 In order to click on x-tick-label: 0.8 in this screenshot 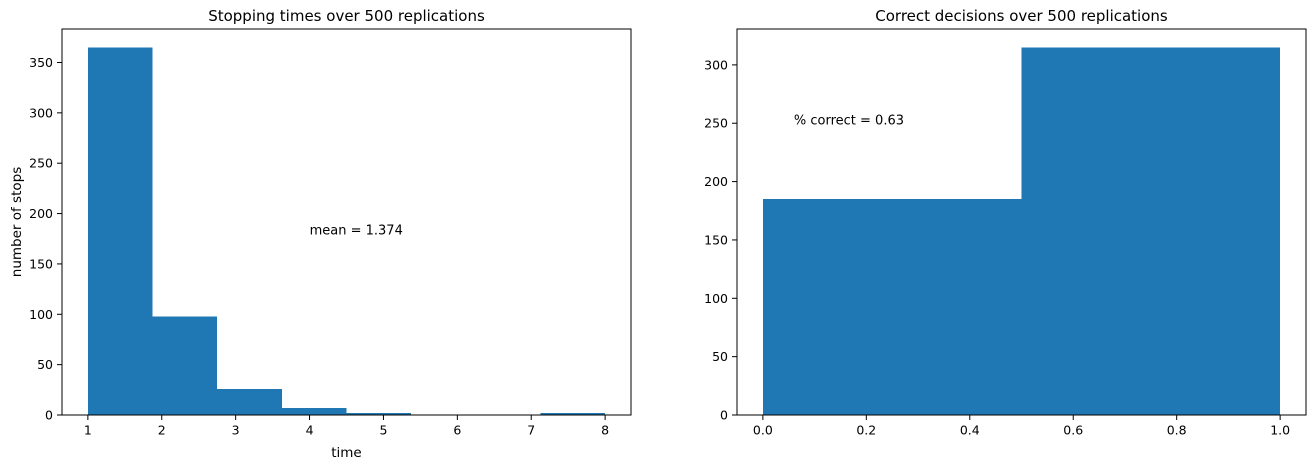, I will do `click(1177, 430)`.